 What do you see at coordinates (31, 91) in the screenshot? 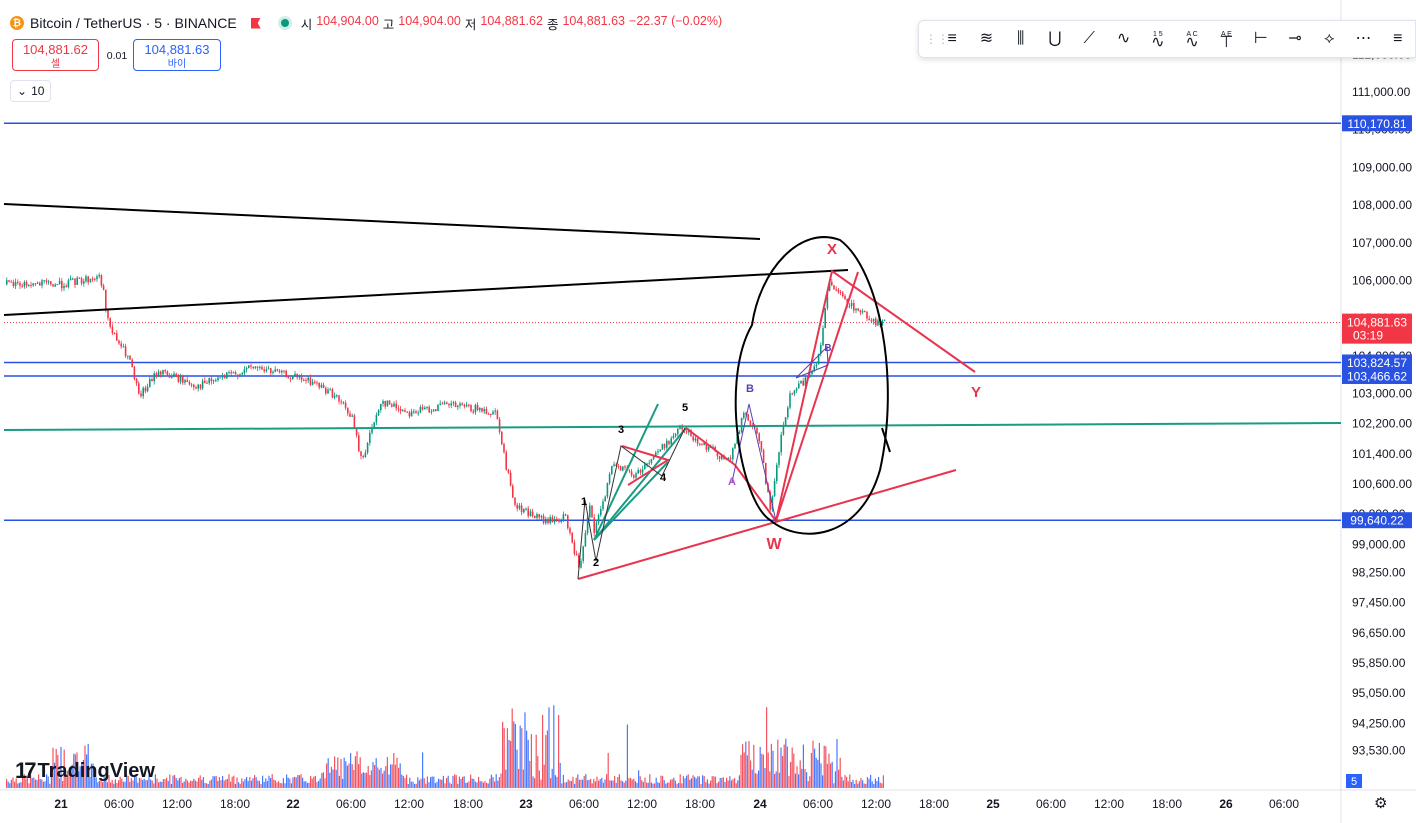
I see `interval-selector: ⌄ 10` at bounding box center [31, 91].